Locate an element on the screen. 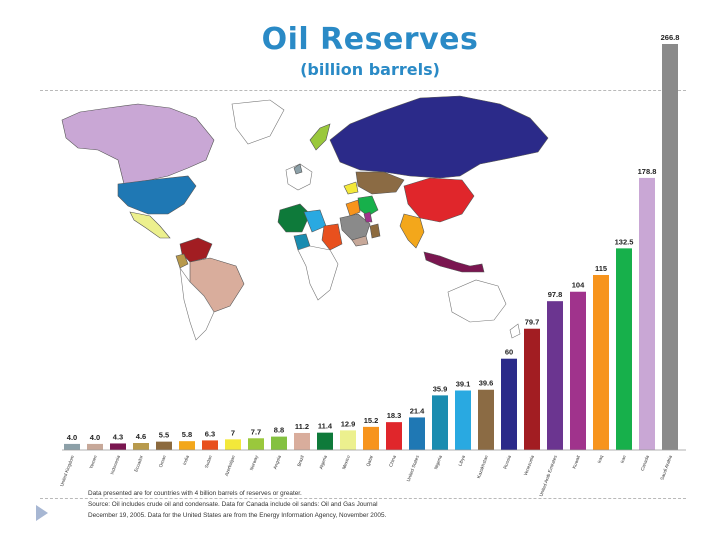 The height and width of the screenshot is (540, 720). bar-mexico is located at coordinates (348, 440).